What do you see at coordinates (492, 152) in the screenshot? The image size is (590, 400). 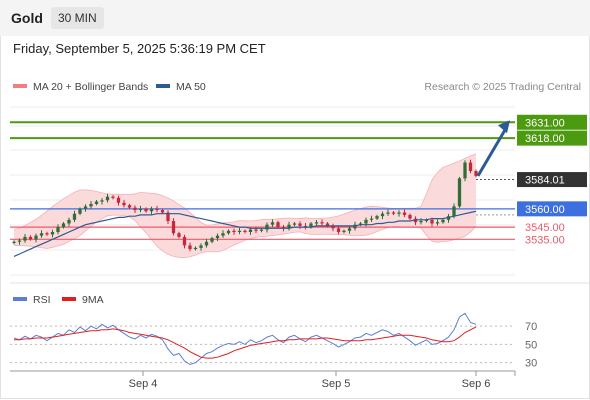 I see `projection-arrow-line` at bounding box center [492, 152].